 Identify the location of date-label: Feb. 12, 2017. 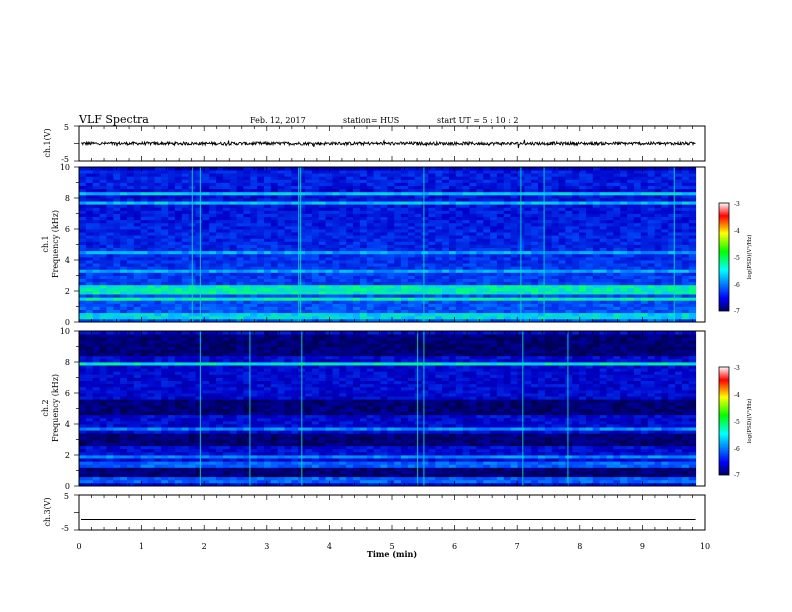
(278, 120).